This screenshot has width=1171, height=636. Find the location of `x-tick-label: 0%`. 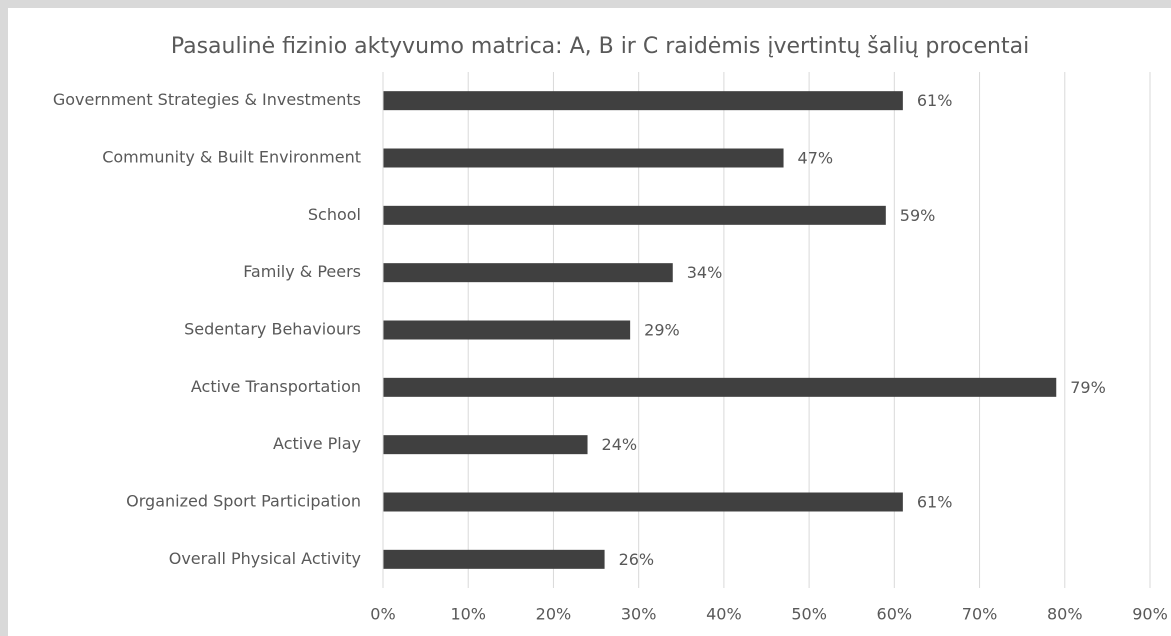

x-tick-label: 0% is located at coordinates (382, 614).